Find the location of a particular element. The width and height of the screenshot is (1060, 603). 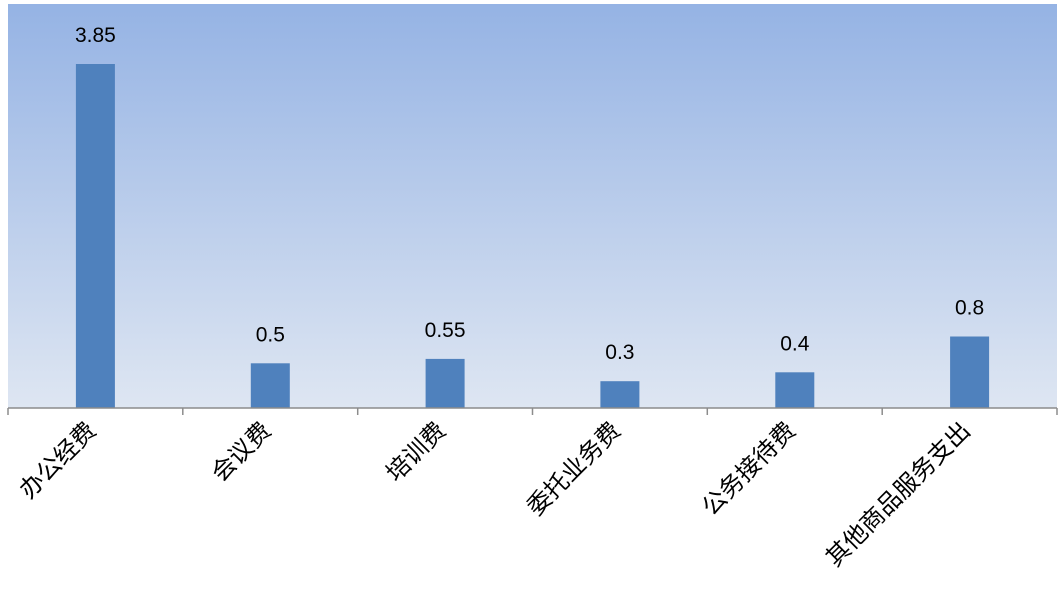

category-label: 会议费 is located at coordinates (241, 451).